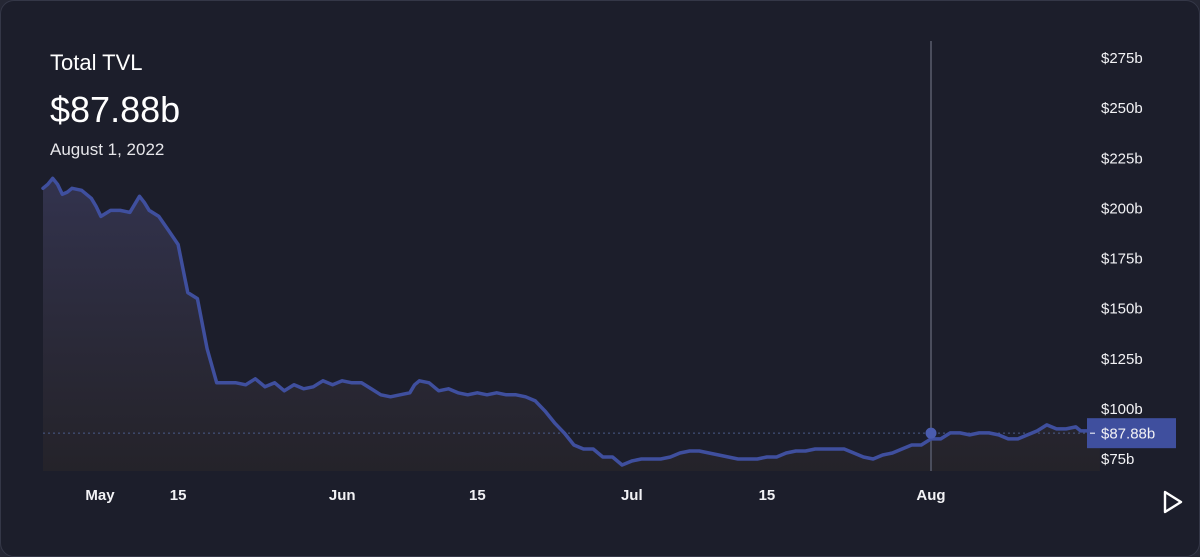 This screenshot has width=1200, height=557. Describe the element at coordinates (342, 495) in the screenshot. I see `x-tick-label: Jun` at that location.